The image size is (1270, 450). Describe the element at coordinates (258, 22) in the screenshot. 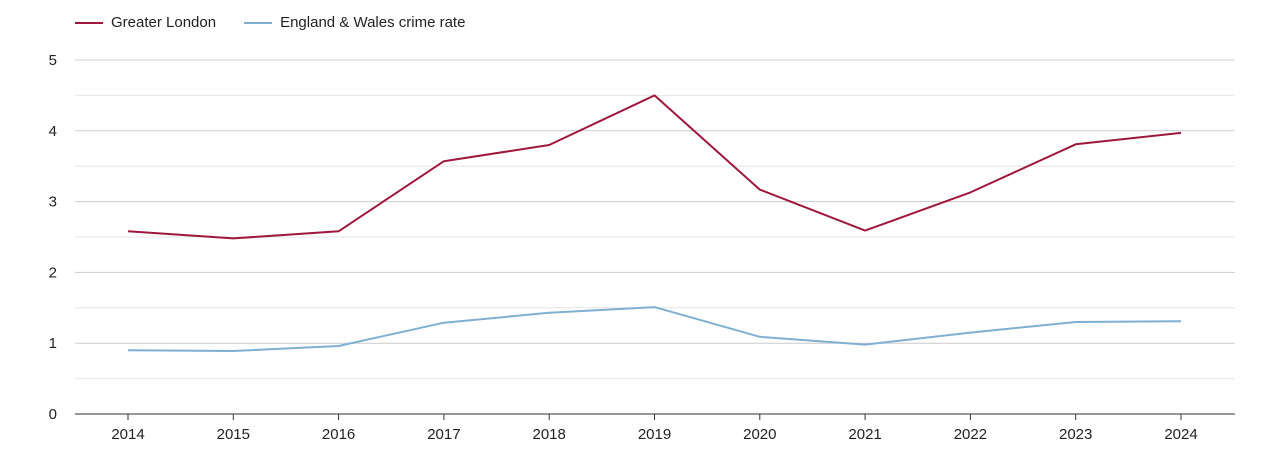

I see `legend-swatch-england-wales` at that location.